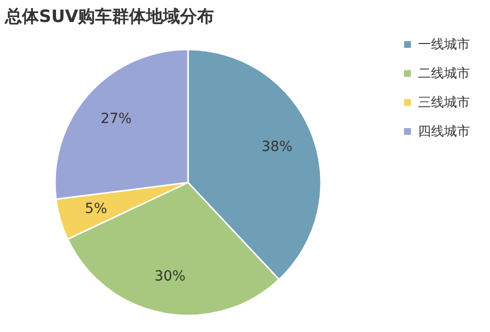 This screenshot has width=490, height=332. Describe the element at coordinates (109, 17) in the screenshot. I see `chart-title: 总体SUV购车群体地域分布` at that location.